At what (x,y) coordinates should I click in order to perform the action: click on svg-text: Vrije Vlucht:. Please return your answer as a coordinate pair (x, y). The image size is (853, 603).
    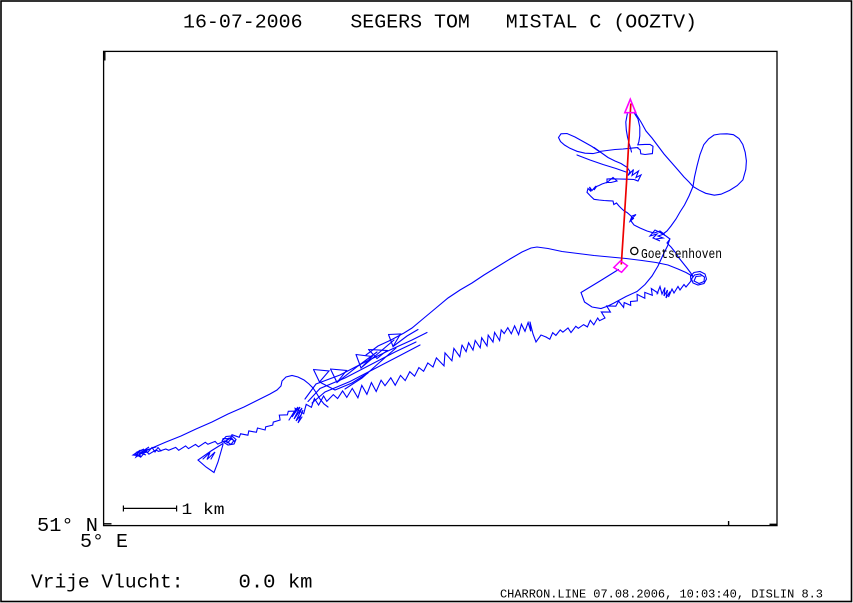
    Looking at the image, I should click on (107, 582).